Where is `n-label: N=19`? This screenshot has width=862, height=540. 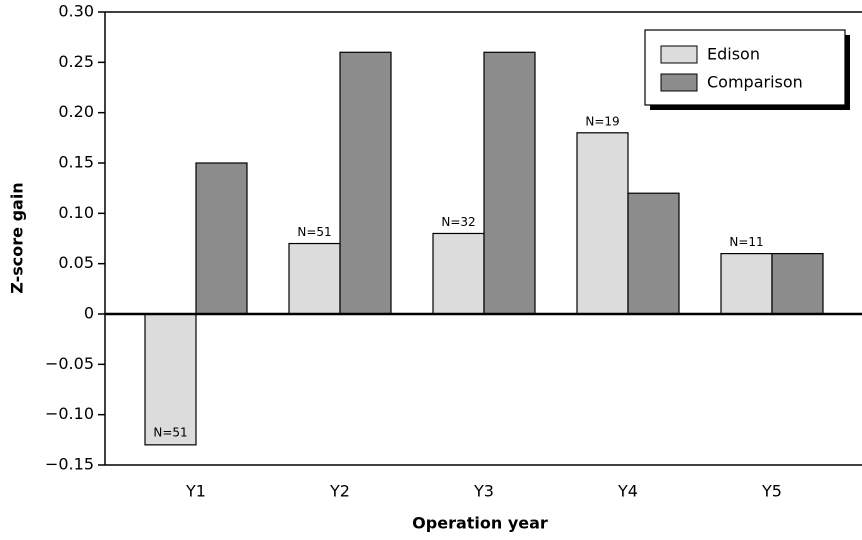 n-label: N=19 is located at coordinates (602, 121).